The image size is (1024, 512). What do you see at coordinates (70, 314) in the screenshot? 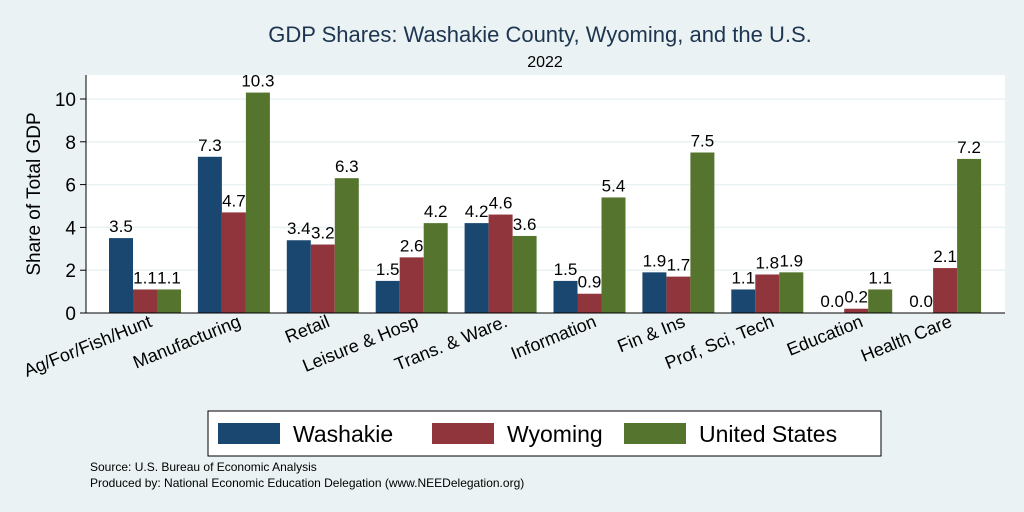
I see `y-tick-label: 0` at bounding box center [70, 314].